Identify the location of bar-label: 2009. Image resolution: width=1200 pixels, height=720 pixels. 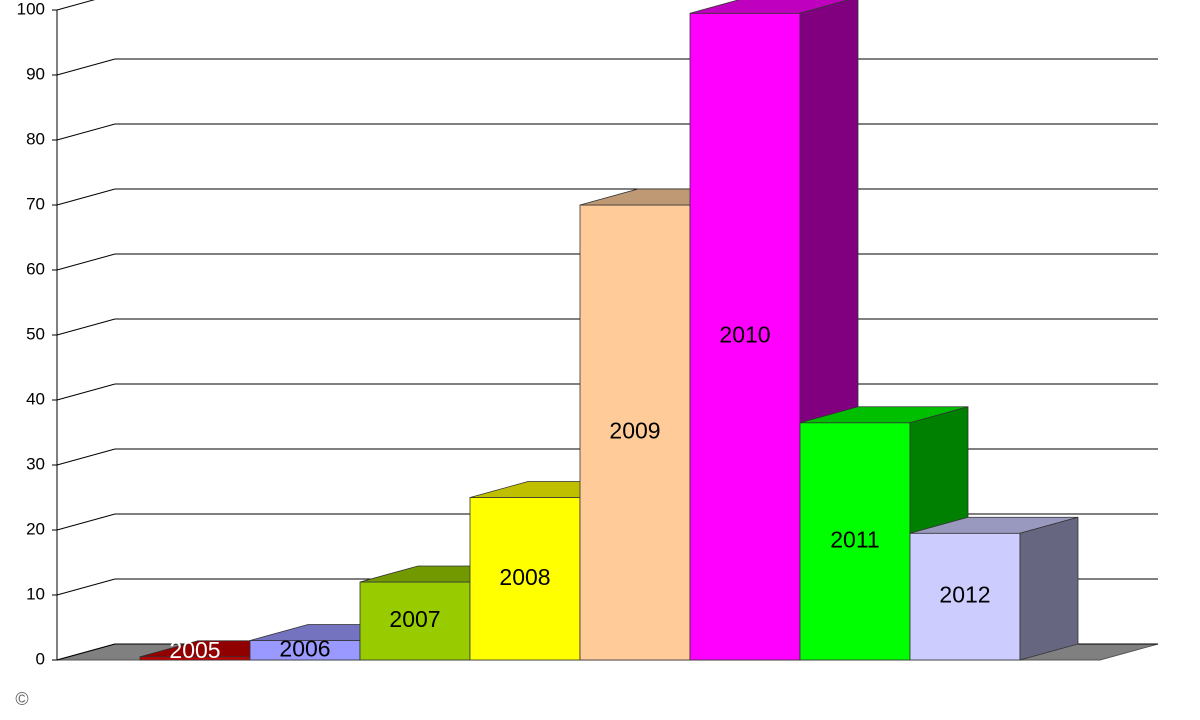
(634, 431).